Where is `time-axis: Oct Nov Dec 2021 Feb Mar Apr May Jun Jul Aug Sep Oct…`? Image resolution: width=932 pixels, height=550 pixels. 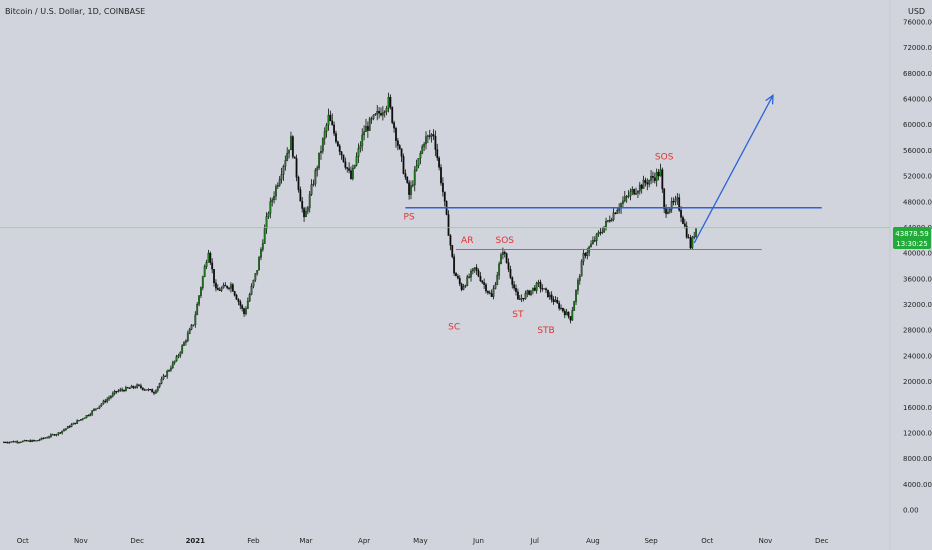
time-axis: Oct Nov Dec 2021 Feb Mar Apr May Jun Jul Aug Sep Oct… is located at coordinates (423, 541).